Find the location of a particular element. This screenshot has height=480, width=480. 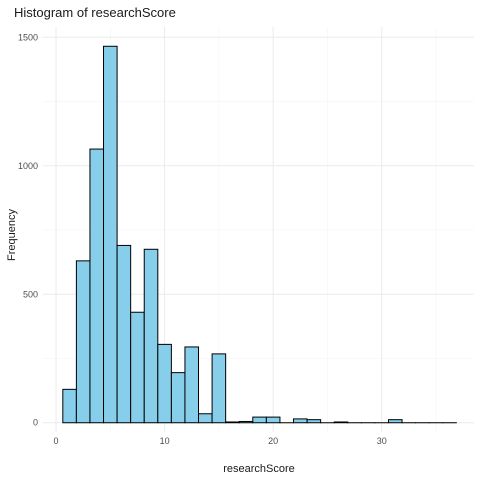

y-tick-labels: 0 500 1000 1500 is located at coordinates (28, 229).